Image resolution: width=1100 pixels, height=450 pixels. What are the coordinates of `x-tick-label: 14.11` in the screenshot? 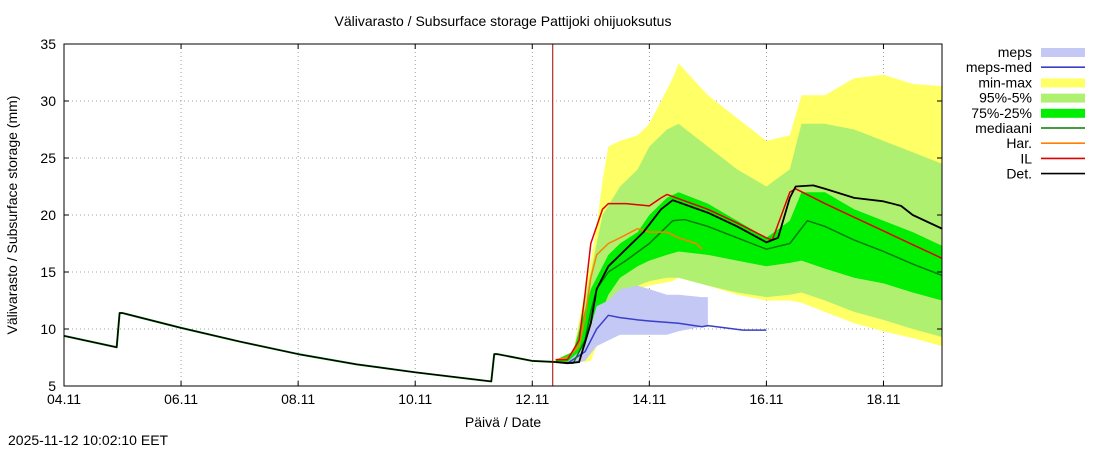 It's located at (649, 399).